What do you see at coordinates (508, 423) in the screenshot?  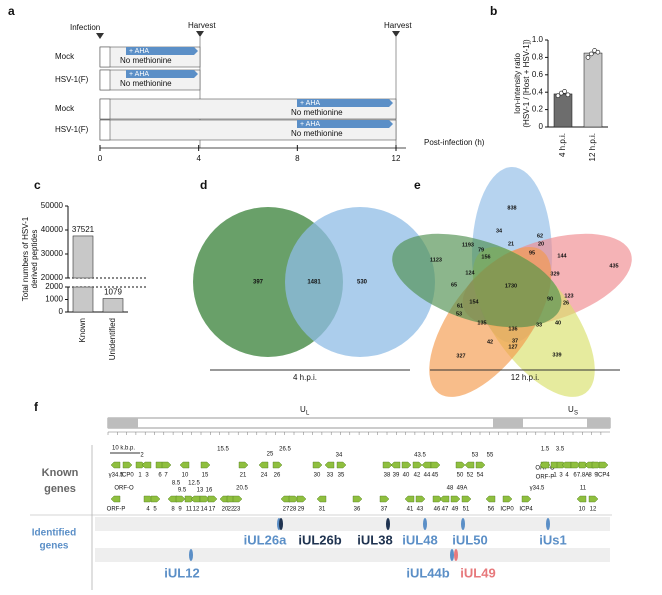 I see `repeat-region` at bounding box center [508, 423].